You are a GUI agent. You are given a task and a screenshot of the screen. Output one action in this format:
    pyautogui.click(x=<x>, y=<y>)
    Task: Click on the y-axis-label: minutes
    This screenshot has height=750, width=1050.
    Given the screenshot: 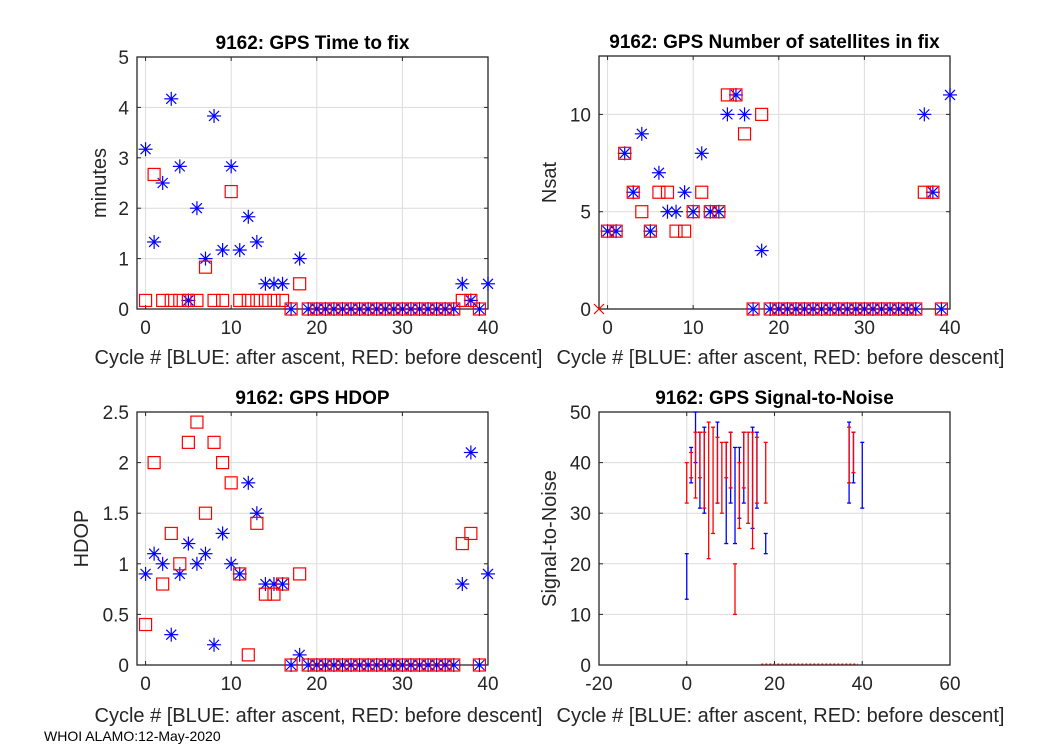 What is the action you would take?
    pyautogui.click(x=100, y=183)
    